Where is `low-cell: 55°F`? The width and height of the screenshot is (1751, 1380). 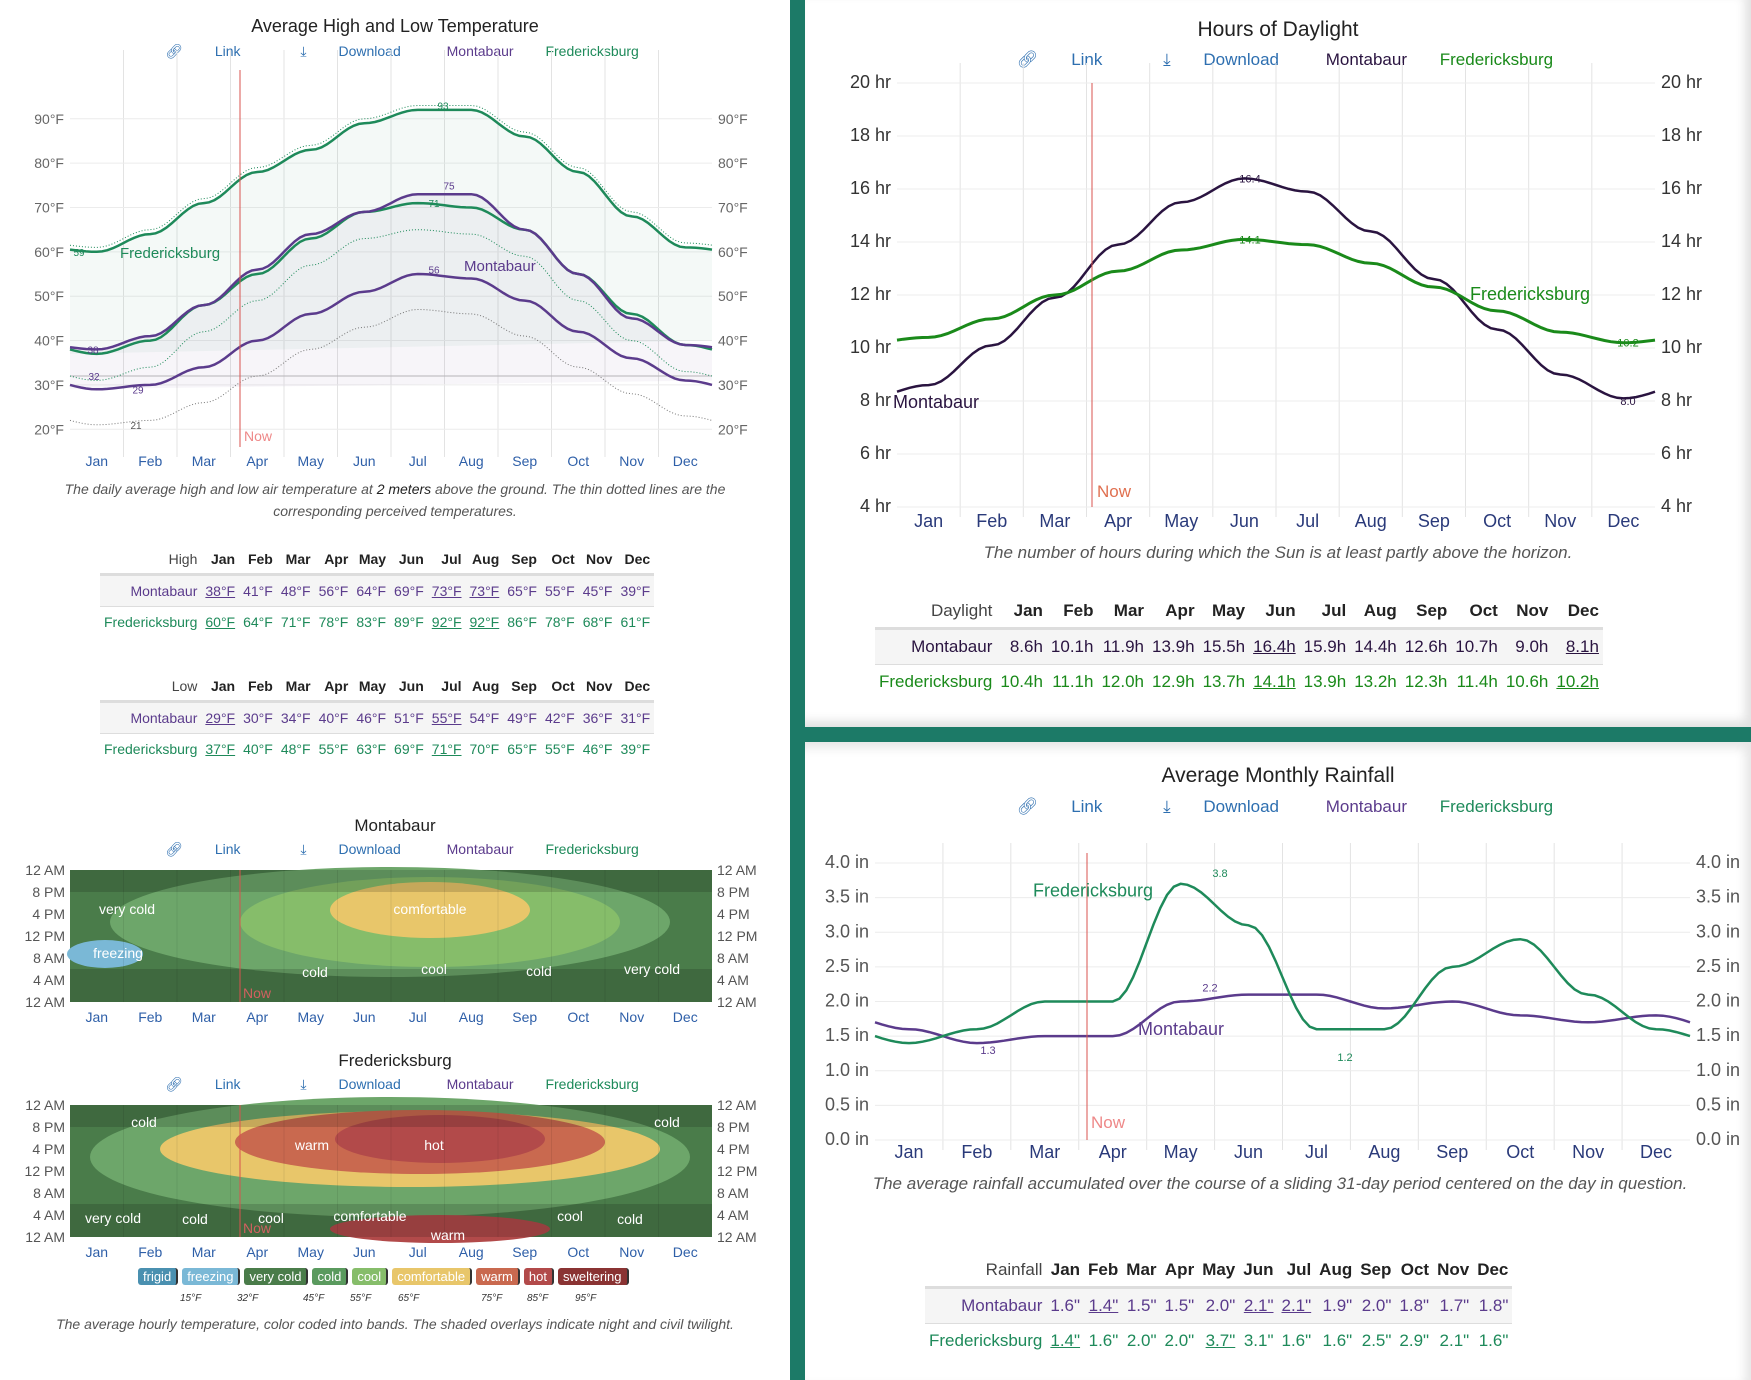
low-cell: 55°F is located at coordinates (446, 718).